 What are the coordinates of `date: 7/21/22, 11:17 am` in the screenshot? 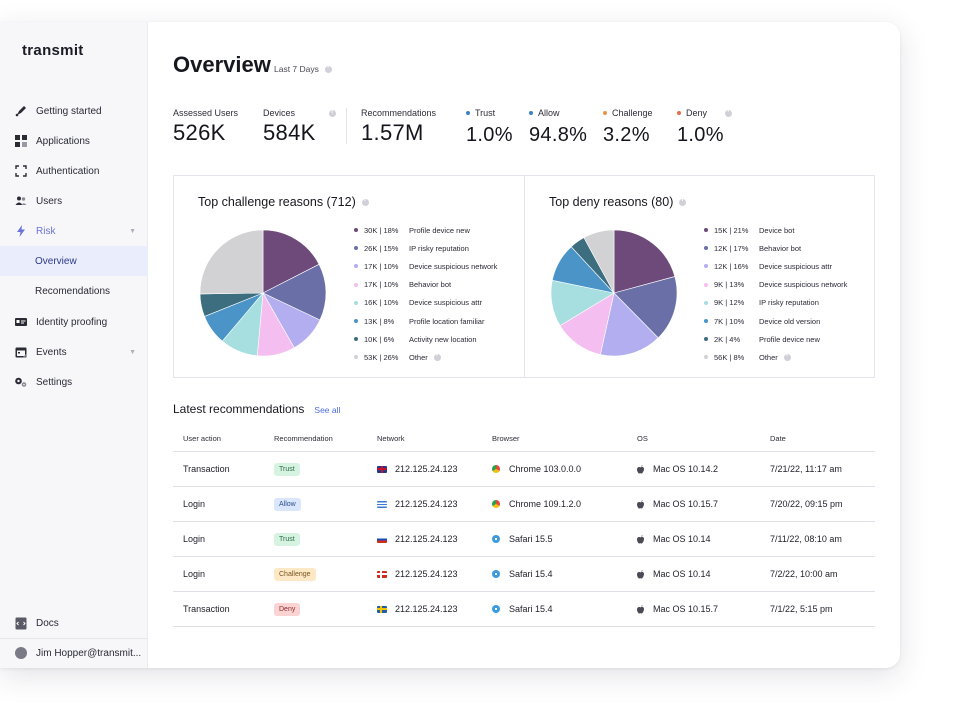 It's located at (806, 469).